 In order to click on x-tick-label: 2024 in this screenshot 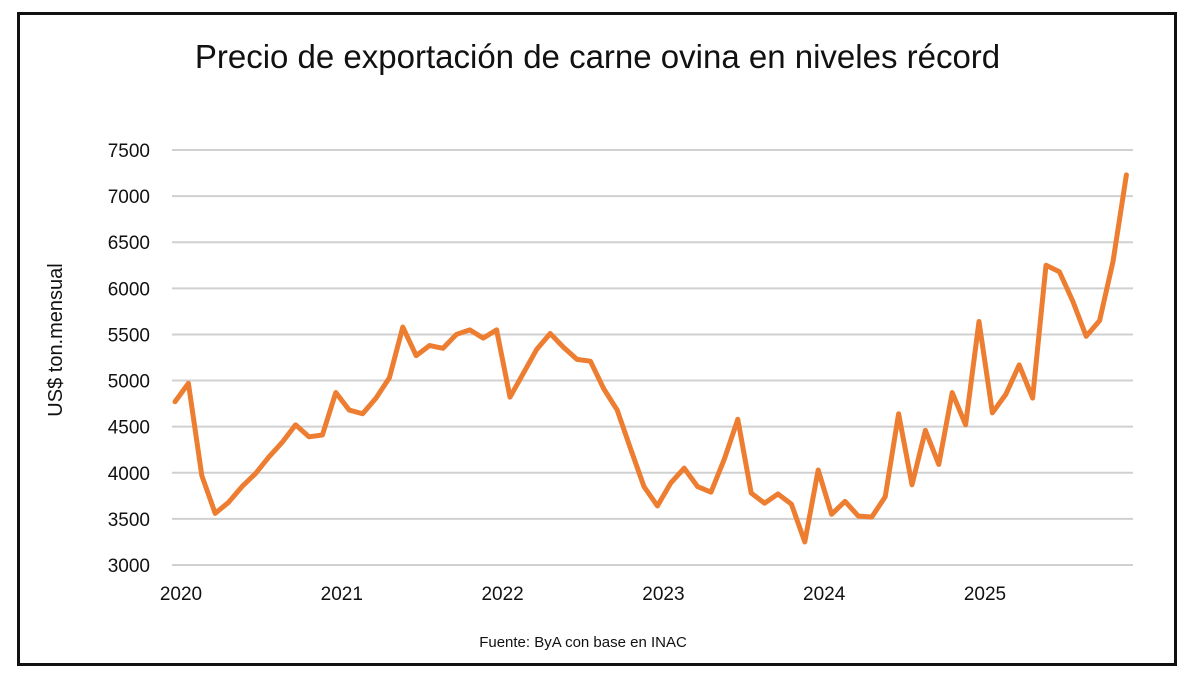, I will do `click(824, 594)`.